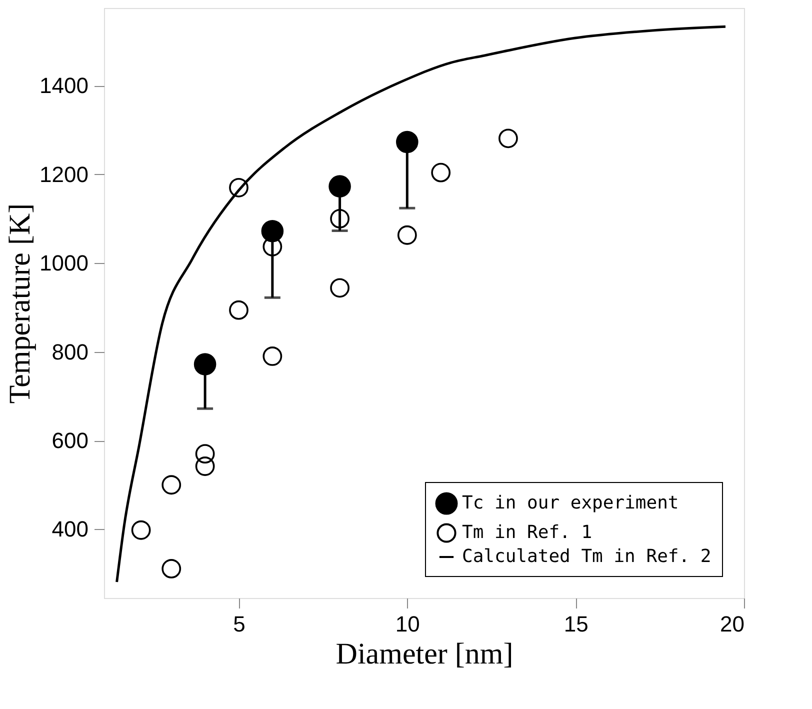  What do you see at coordinates (64, 263) in the screenshot?
I see `y-tick-label: 1000` at bounding box center [64, 263].